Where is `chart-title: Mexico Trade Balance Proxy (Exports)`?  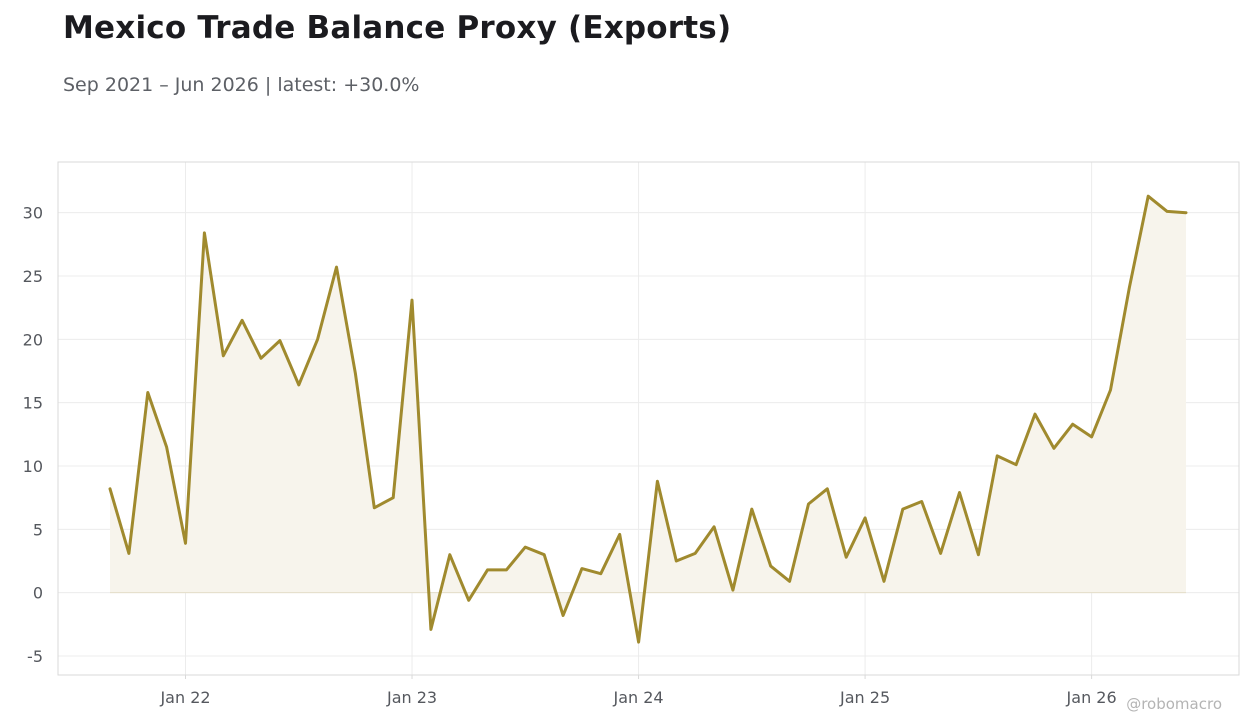 chart-title: Mexico Trade Balance Proxy (Exports) is located at coordinates (397, 28).